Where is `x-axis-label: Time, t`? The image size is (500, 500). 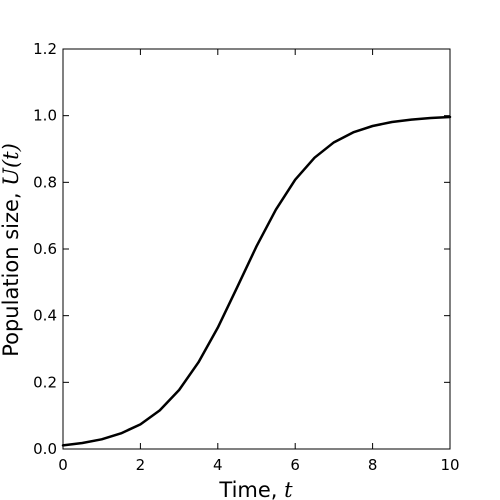
x-axis-label: Time, t is located at coordinates (255, 489).